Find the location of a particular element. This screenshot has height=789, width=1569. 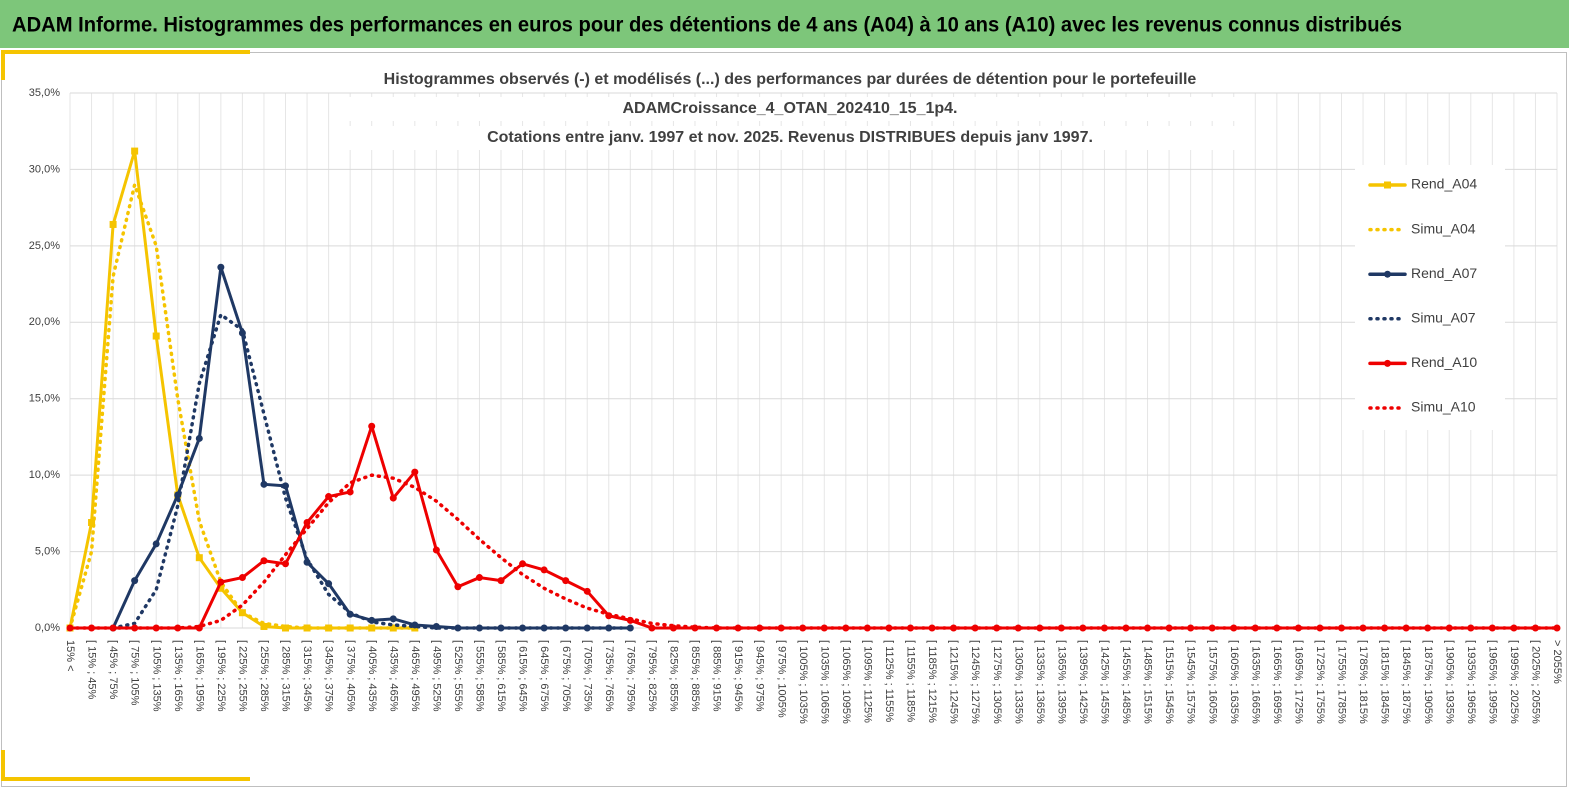

header-bar is located at coordinates (784, 24).